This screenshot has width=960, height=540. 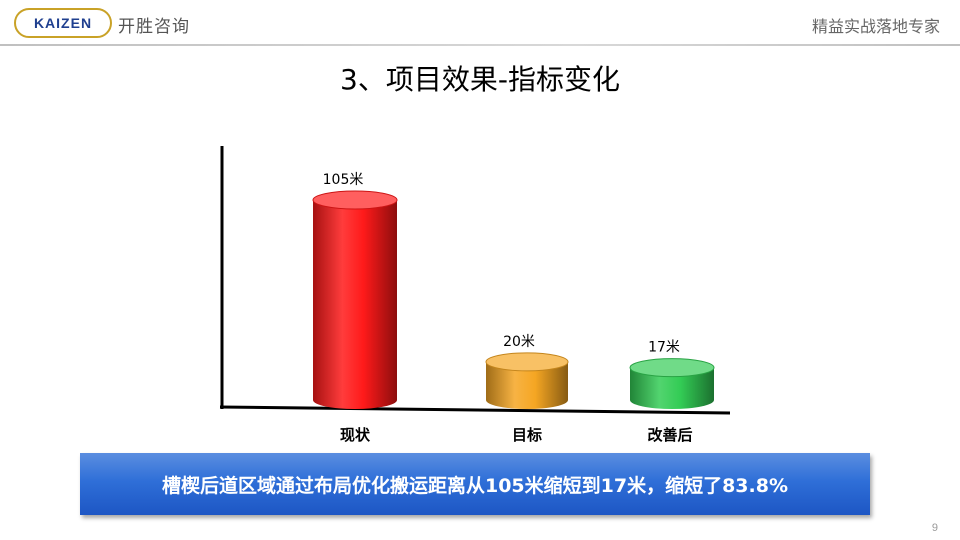 What do you see at coordinates (343, 180) in the screenshot?
I see `data-label: 105米` at bounding box center [343, 180].